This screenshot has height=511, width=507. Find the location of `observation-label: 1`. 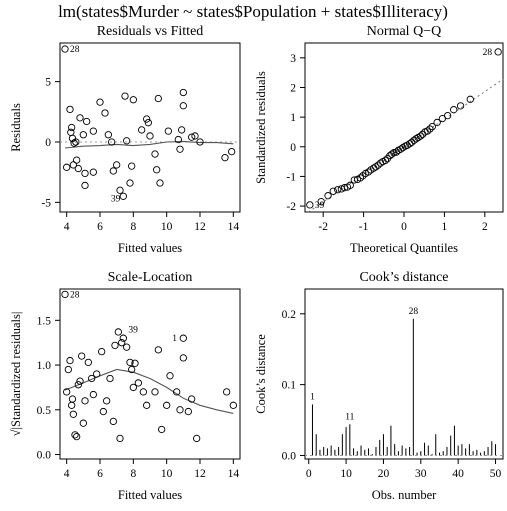

observation-label: 1 is located at coordinates (174, 339).